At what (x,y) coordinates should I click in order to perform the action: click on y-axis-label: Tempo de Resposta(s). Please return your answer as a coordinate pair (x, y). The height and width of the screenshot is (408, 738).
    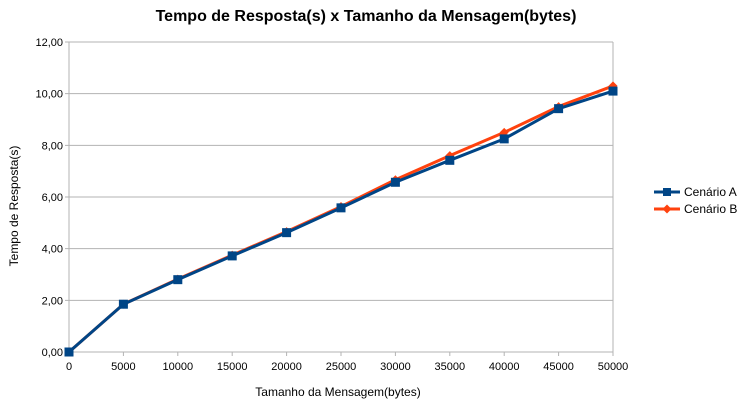
    Looking at the image, I should click on (14, 206).